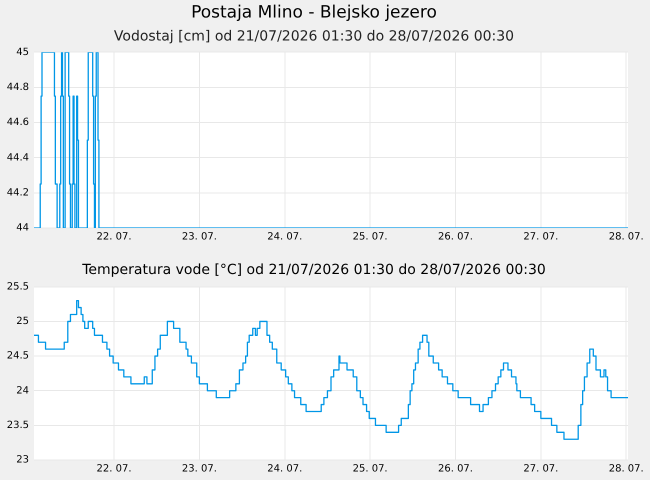  What do you see at coordinates (22, 390) in the screenshot?
I see `y-tick-label: 24` at bounding box center [22, 390].